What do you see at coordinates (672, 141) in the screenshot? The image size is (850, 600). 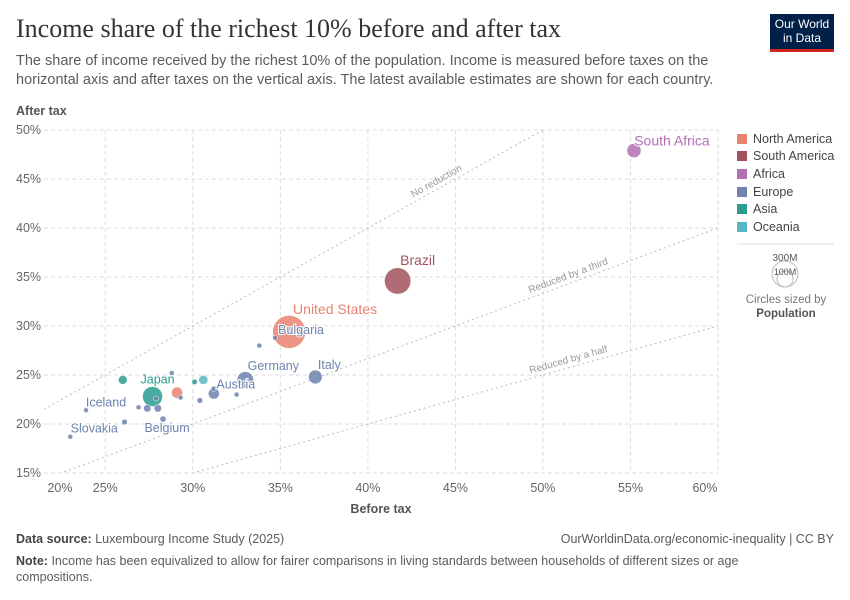 I see `point-label: South Africa` at bounding box center [672, 141].